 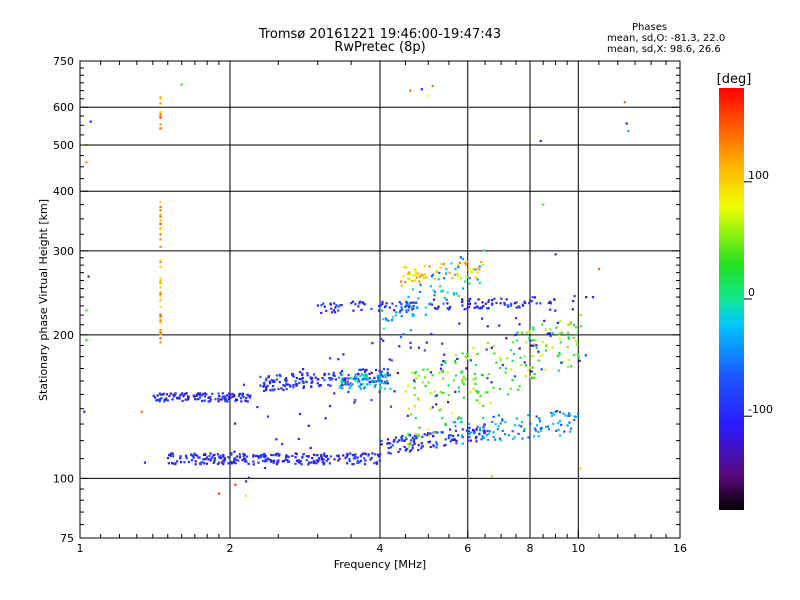 What do you see at coordinates (63, 335) in the screenshot?
I see `ytick-label-200: 200` at bounding box center [63, 335].